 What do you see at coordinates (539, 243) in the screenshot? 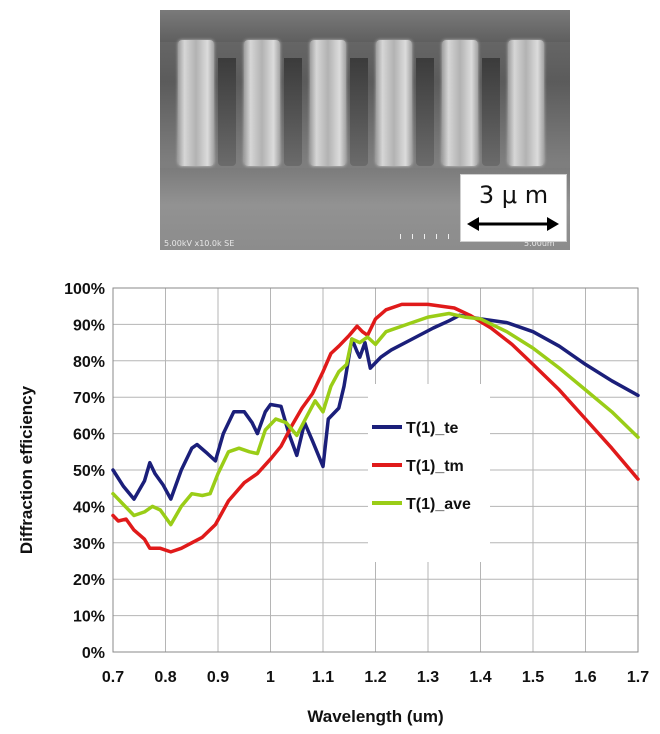
I see `sem-footer-scale: 5.00um` at bounding box center [539, 243].